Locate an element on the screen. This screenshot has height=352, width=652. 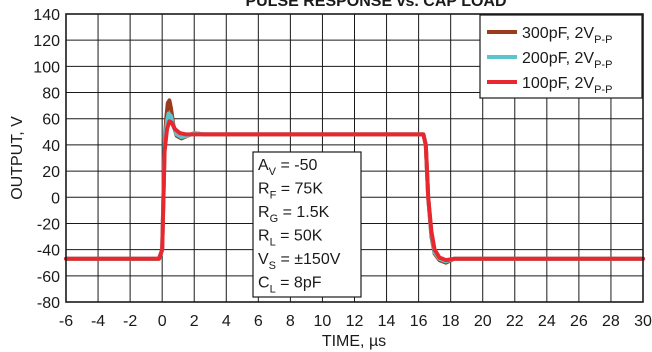
x-tick-label: 12 is located at coordinates (355, 321).